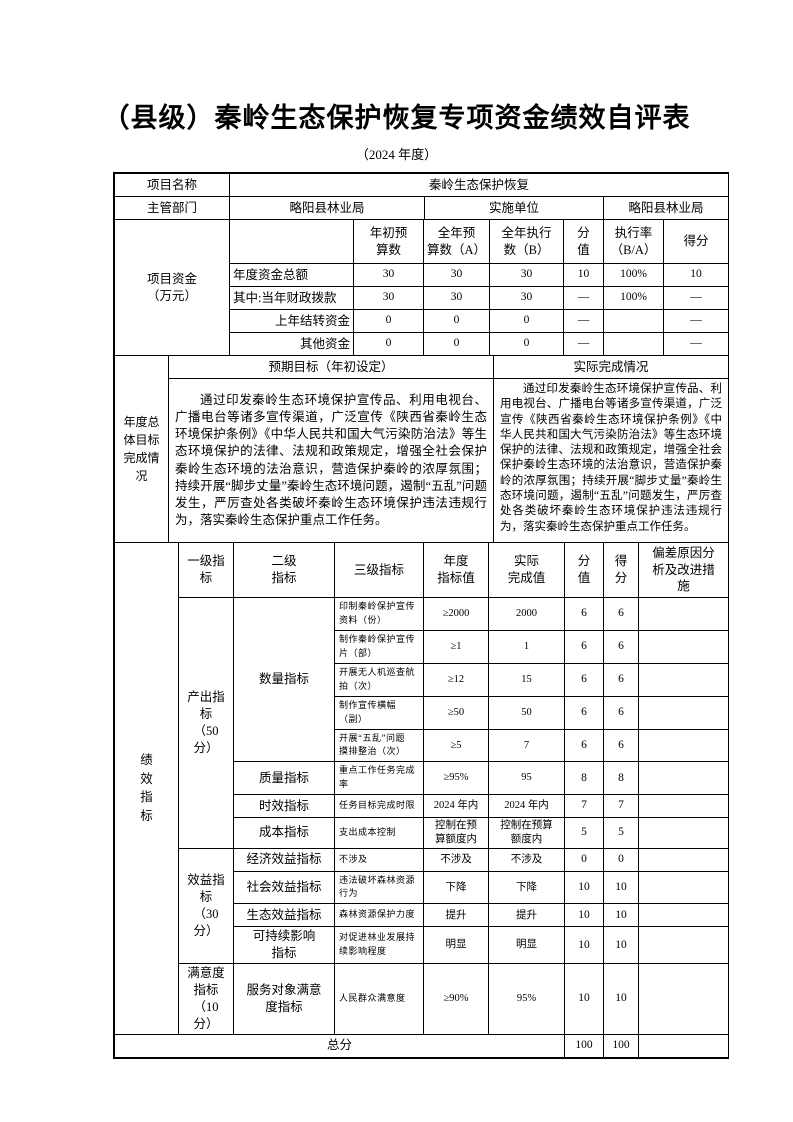 The height and width of the screenshot is (1122, 793). What do you see at coordinates (479, 185) in the screenshot?
I see `project-name-value: 秦岭生态保护恢复` at bounding box center [479, 185].